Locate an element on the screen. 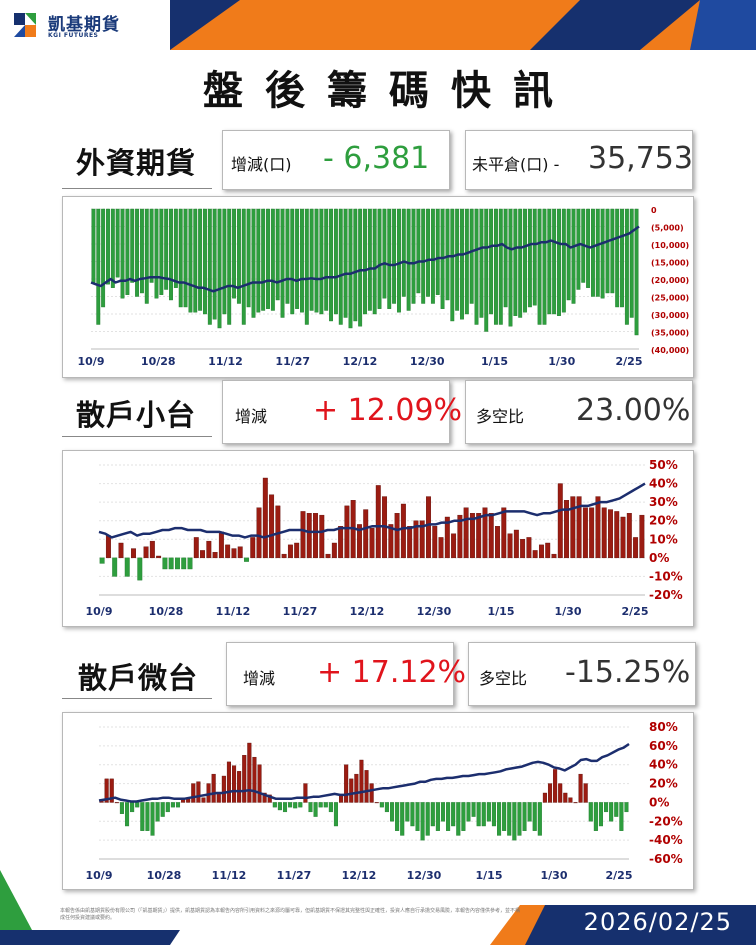  x-tick-label: 12/12 is located at coordinates (359, 875).